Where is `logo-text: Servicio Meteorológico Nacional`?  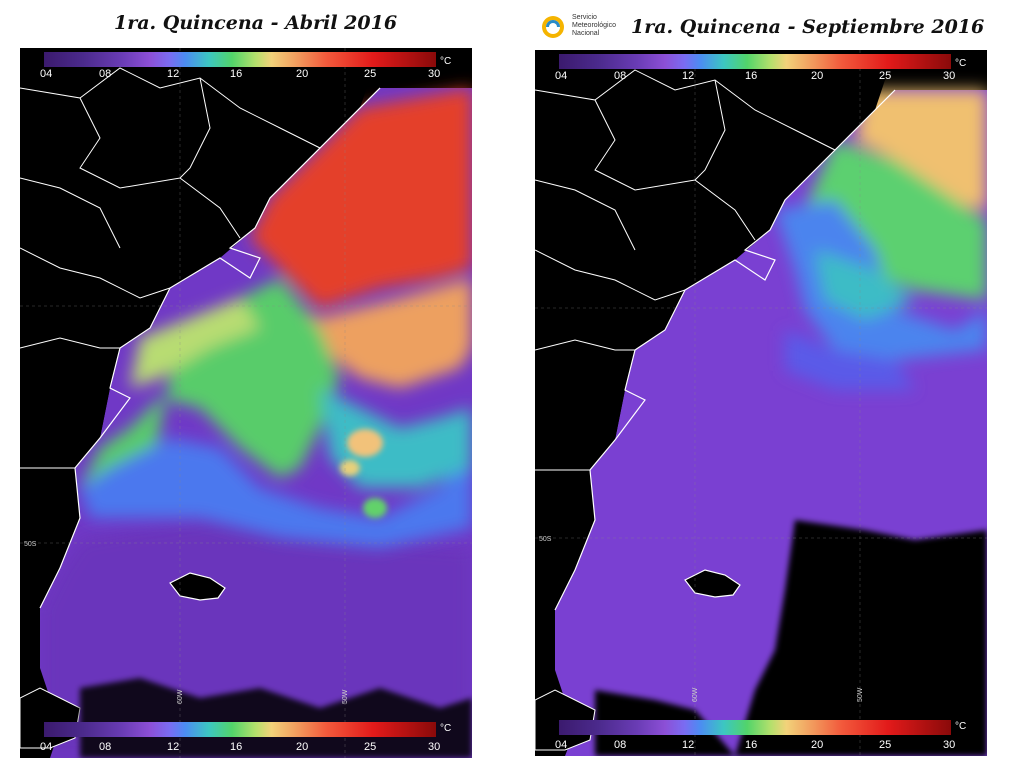 logo-text: Servicio Meteorológico Nacional is located at coordinates (594, 26).